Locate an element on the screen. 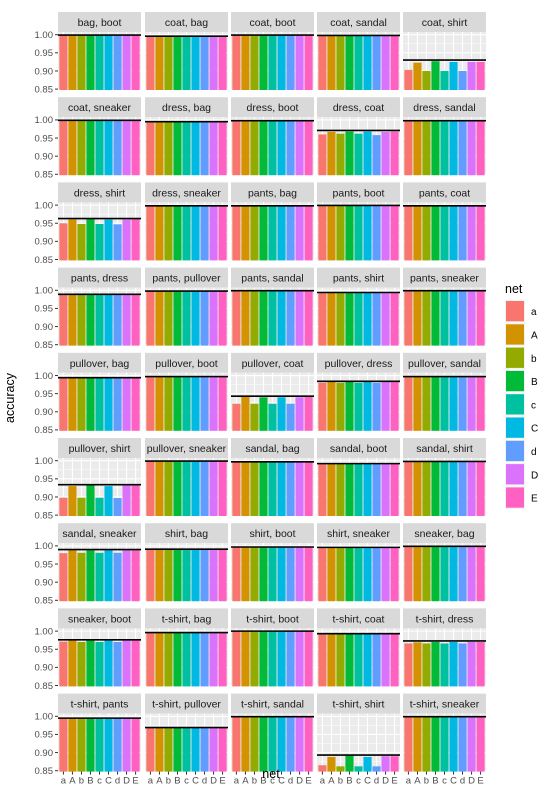 The height and width of the screenshot is (785, 550). facet-strip-label: dress, bag is located at coordinates (186, 108).